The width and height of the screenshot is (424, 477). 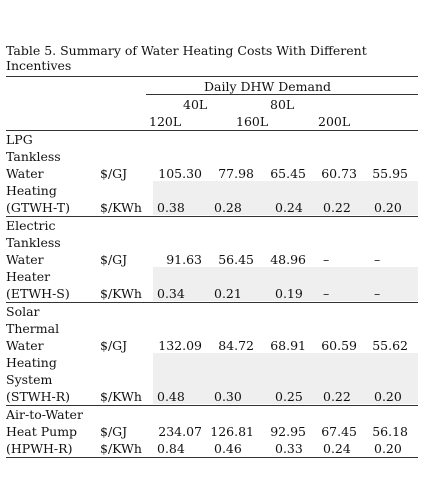 I want to click on value-cell: 0.46, so click(x=228, y=448).